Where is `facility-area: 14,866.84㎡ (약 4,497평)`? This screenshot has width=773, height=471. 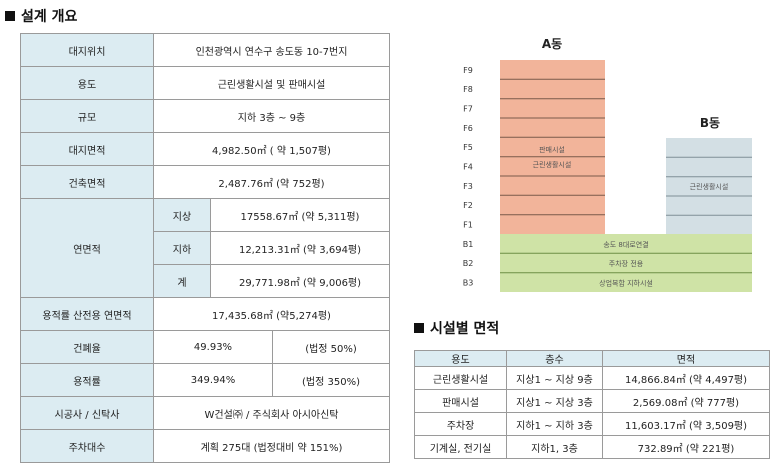 facility-area: 14,866.84㎡ (약 4,497평) is located at coordinates (686, 378).